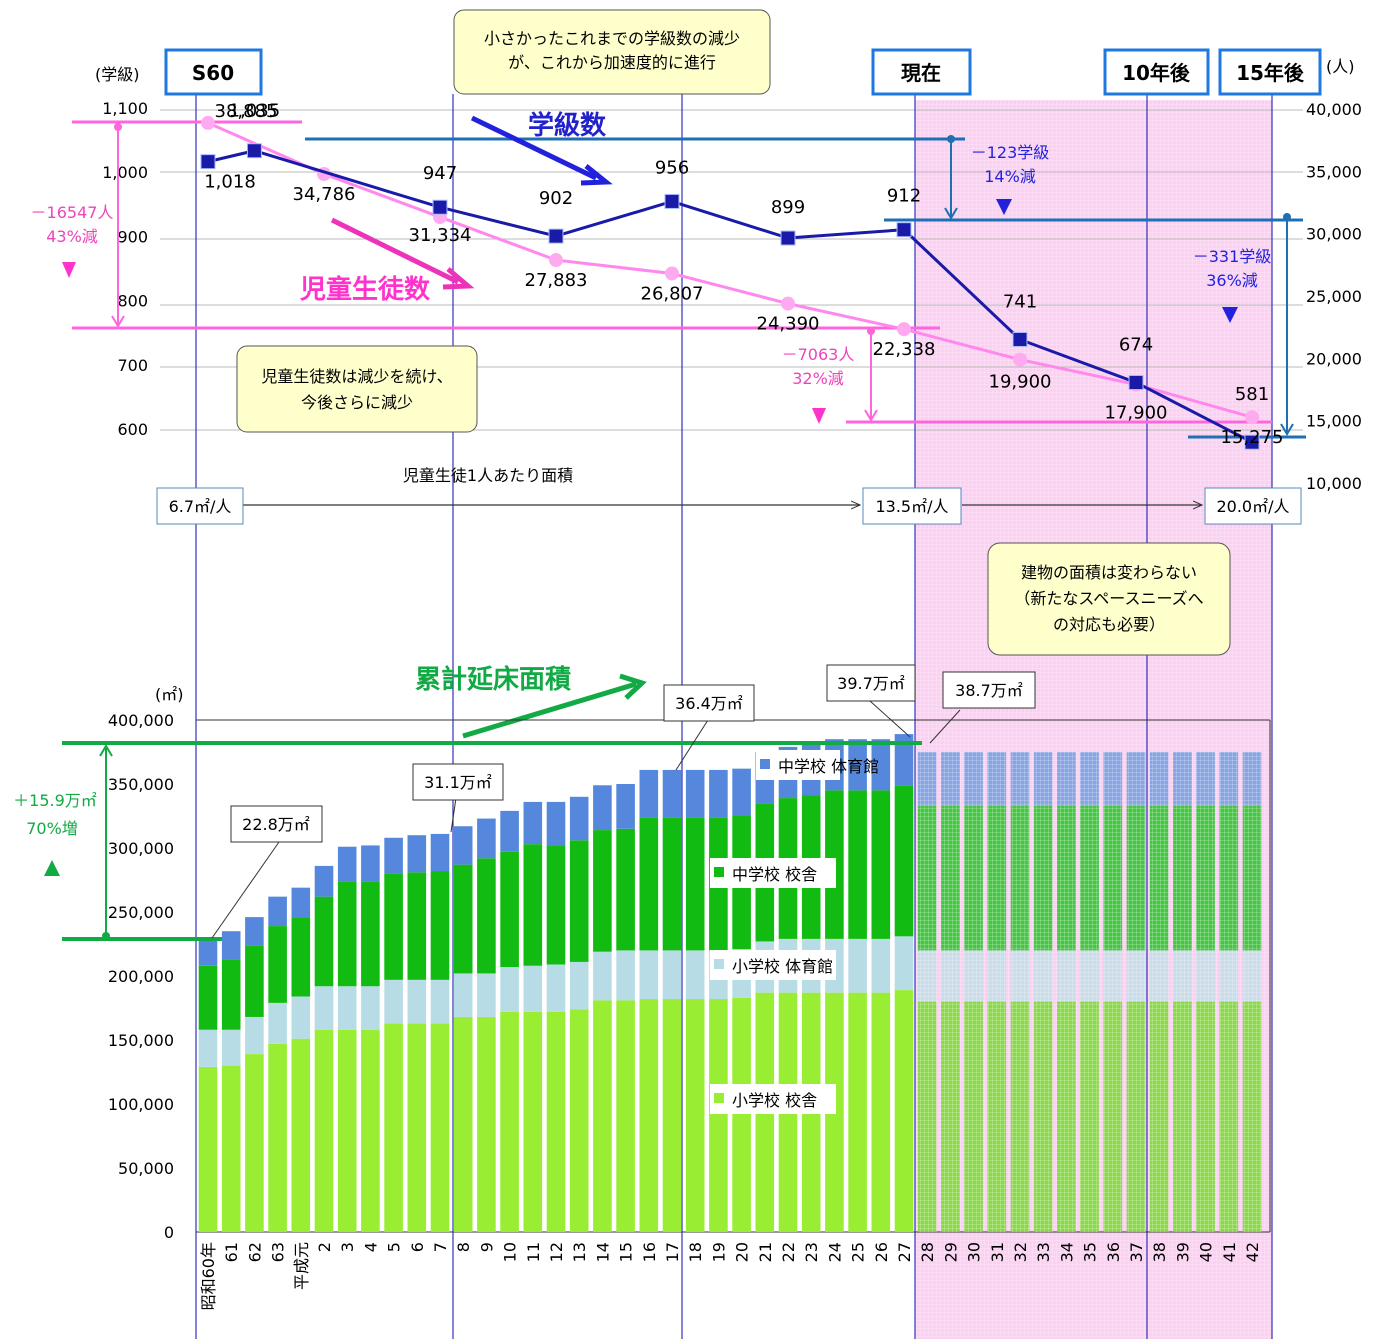  What do you see at coordinates (1334, 171) in the screenshot?
I see `right-tick-label: 35,000` at bounding box center [1334, 171].